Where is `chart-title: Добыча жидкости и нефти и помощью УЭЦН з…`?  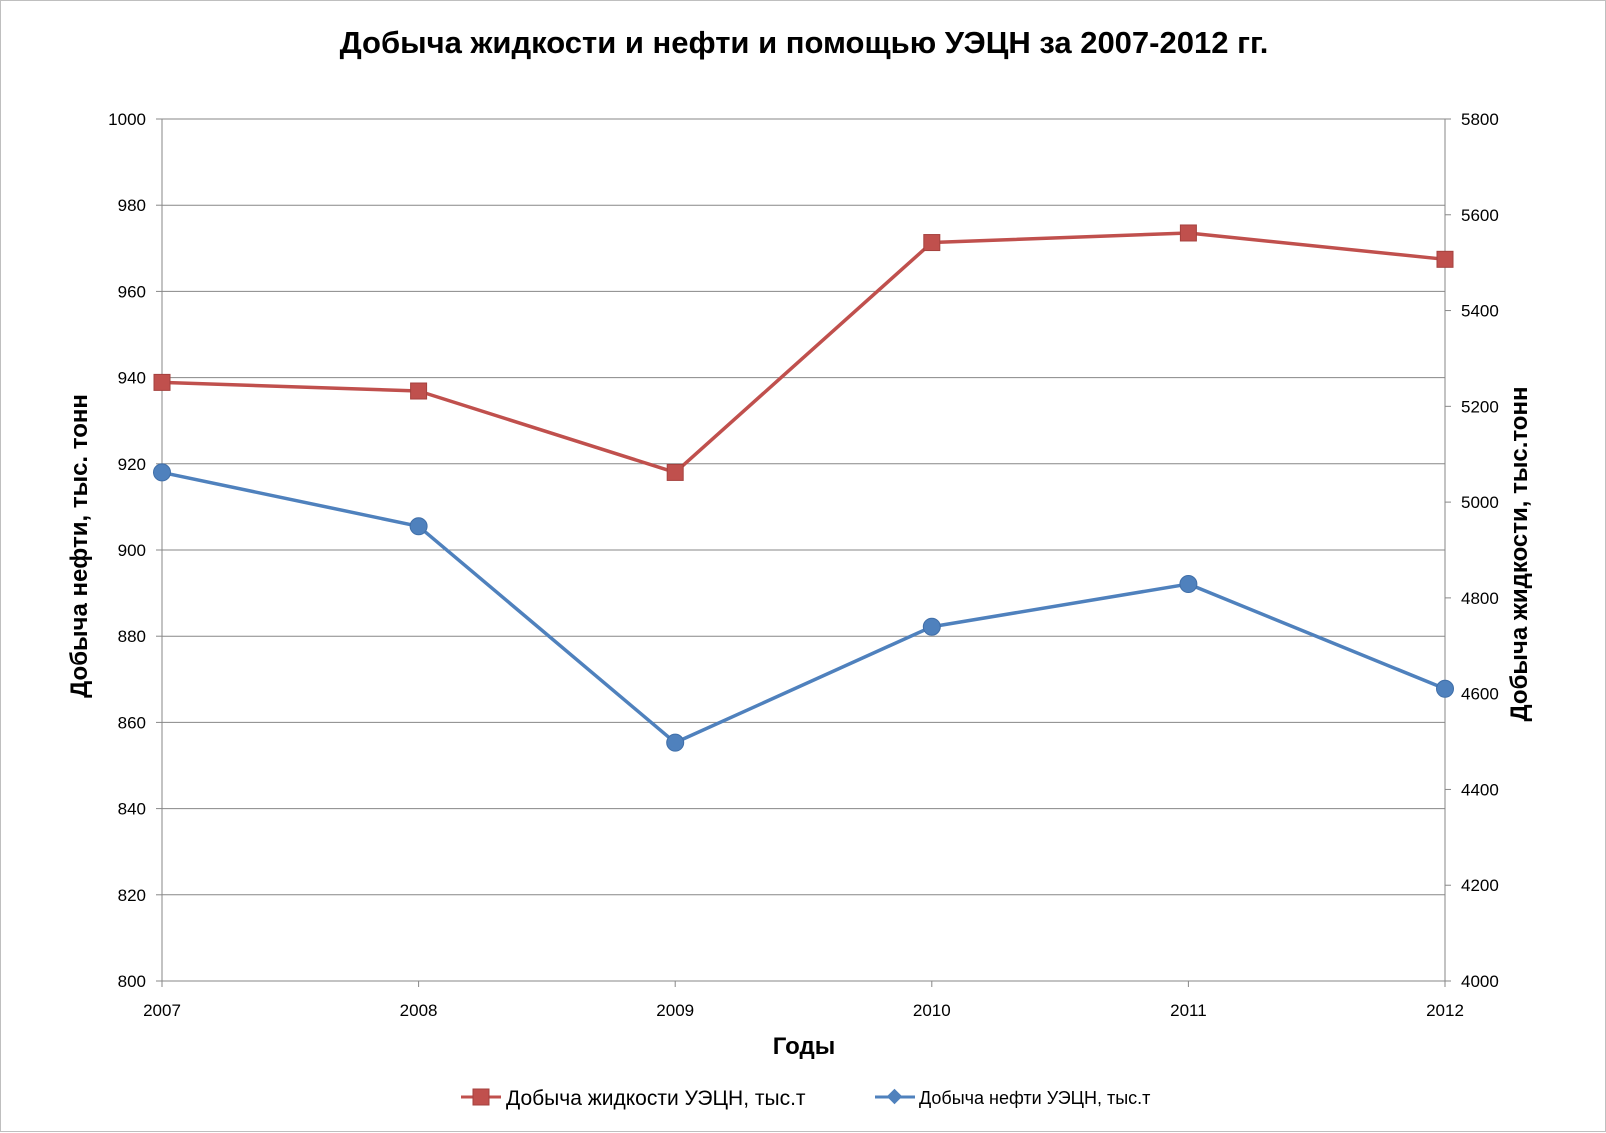 chart-title: Добыча жидкости и нефти и помощью УЭЦН з… is located at coordinates (804, 42).